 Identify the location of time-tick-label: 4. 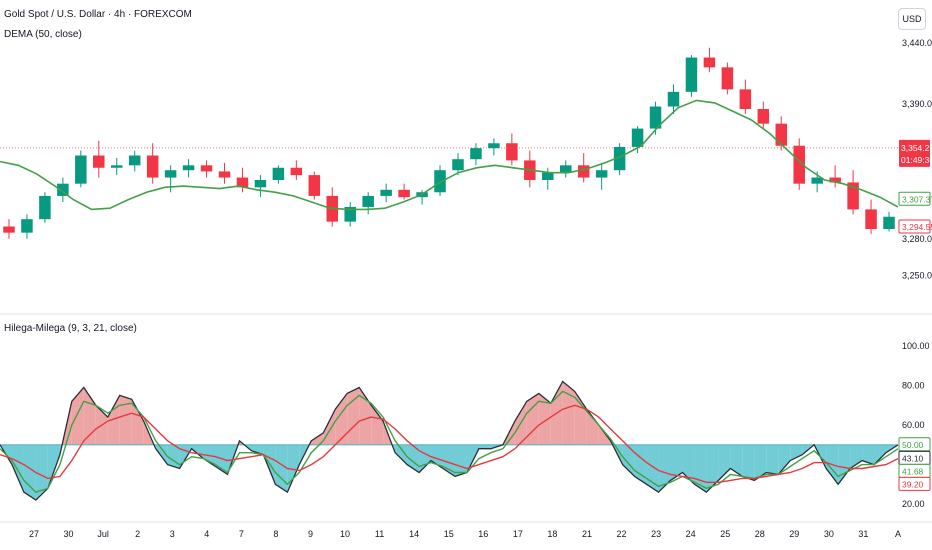
(206, 534).